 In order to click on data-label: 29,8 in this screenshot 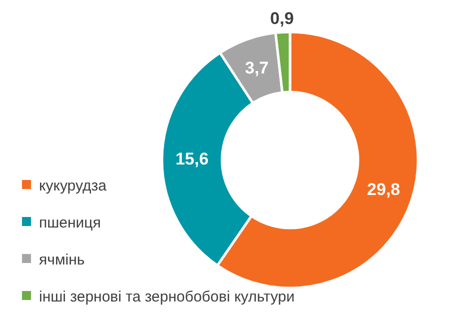, I will do `click(383, 190)`.